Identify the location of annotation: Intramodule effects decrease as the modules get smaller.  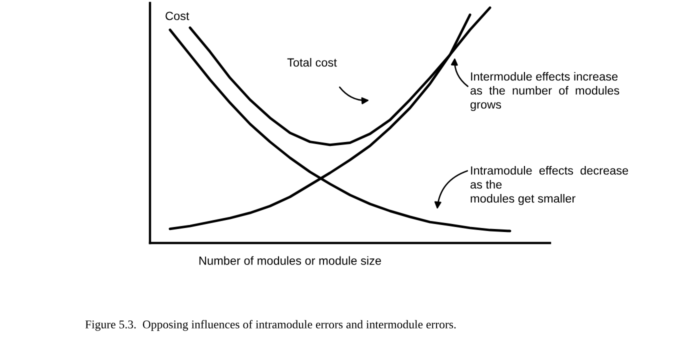
(549, 186).